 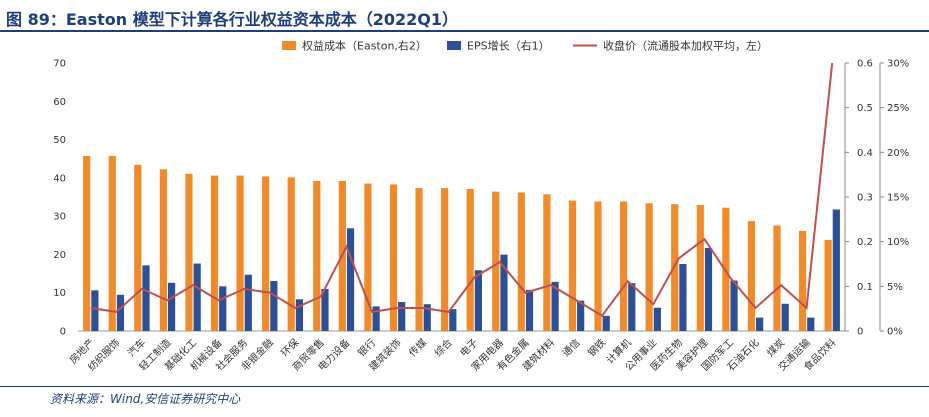 What do you see at coordinates (289, 347) in the screenshot?
I see `category-label: 环保` at bounding box center [289, 347].